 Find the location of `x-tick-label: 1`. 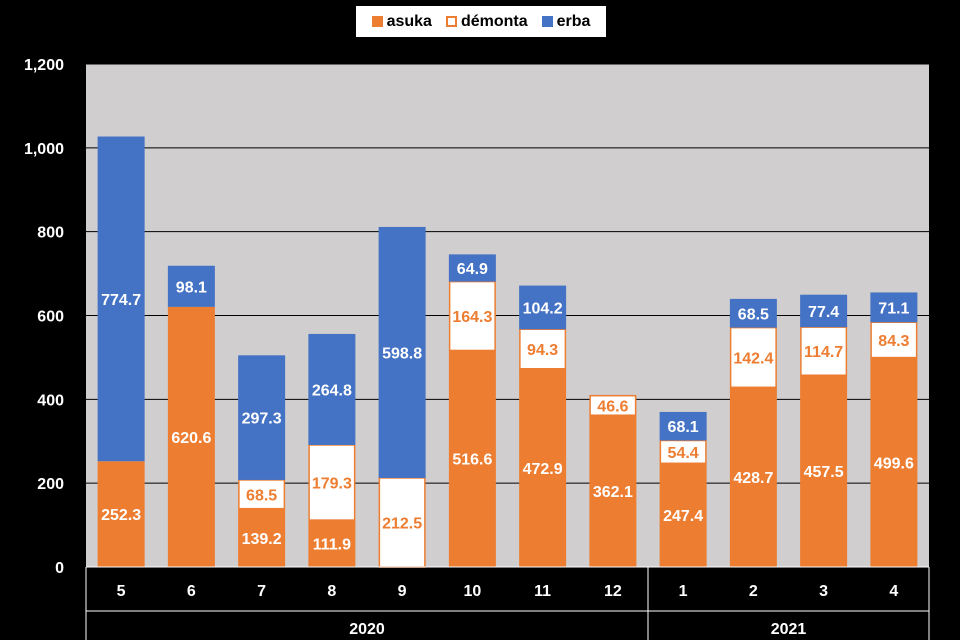

x-tick-label: 1 is located at coordinates (683, 591).